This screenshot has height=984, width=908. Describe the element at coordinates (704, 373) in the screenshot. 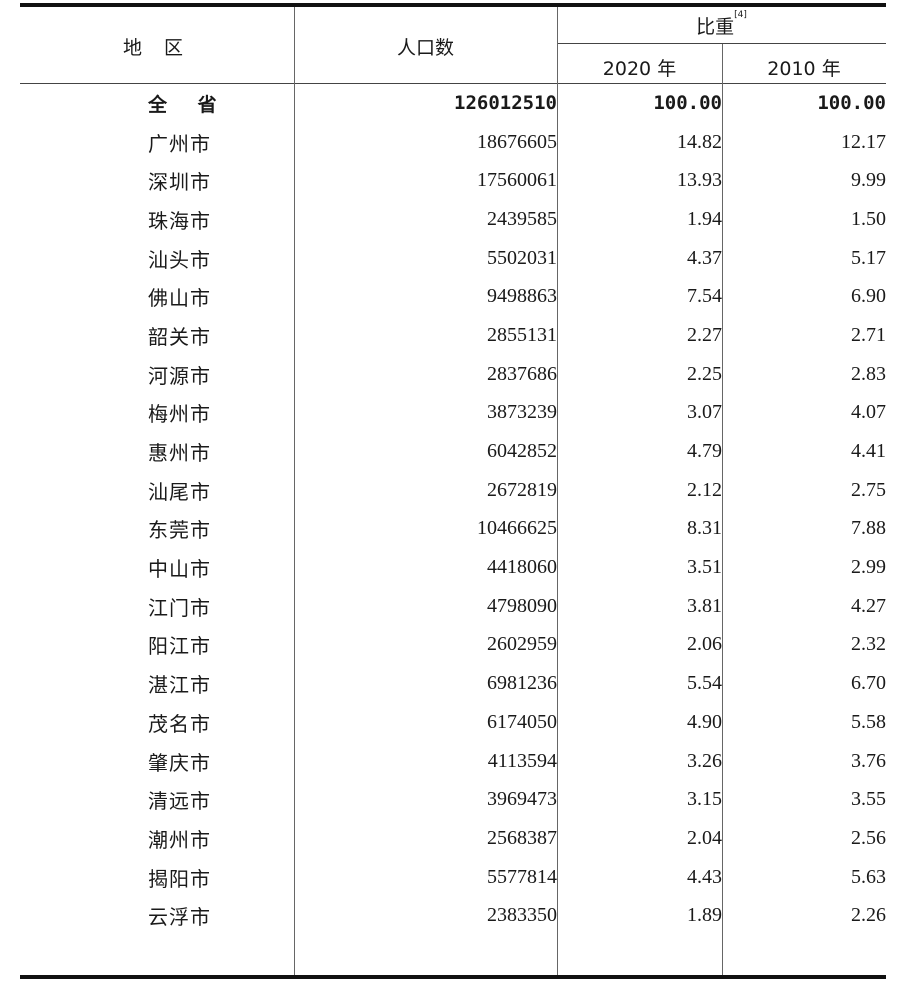

I see `share-2020-cell: 2.25` at that location.